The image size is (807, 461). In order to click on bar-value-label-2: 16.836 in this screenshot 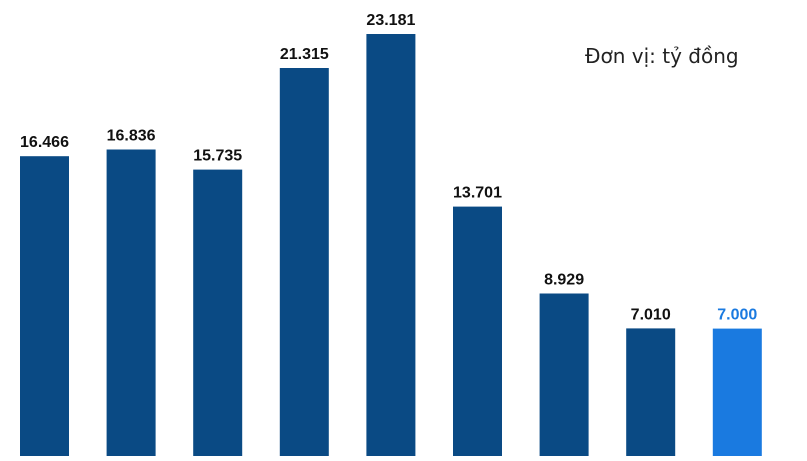, I will do `click(131, 136)`.